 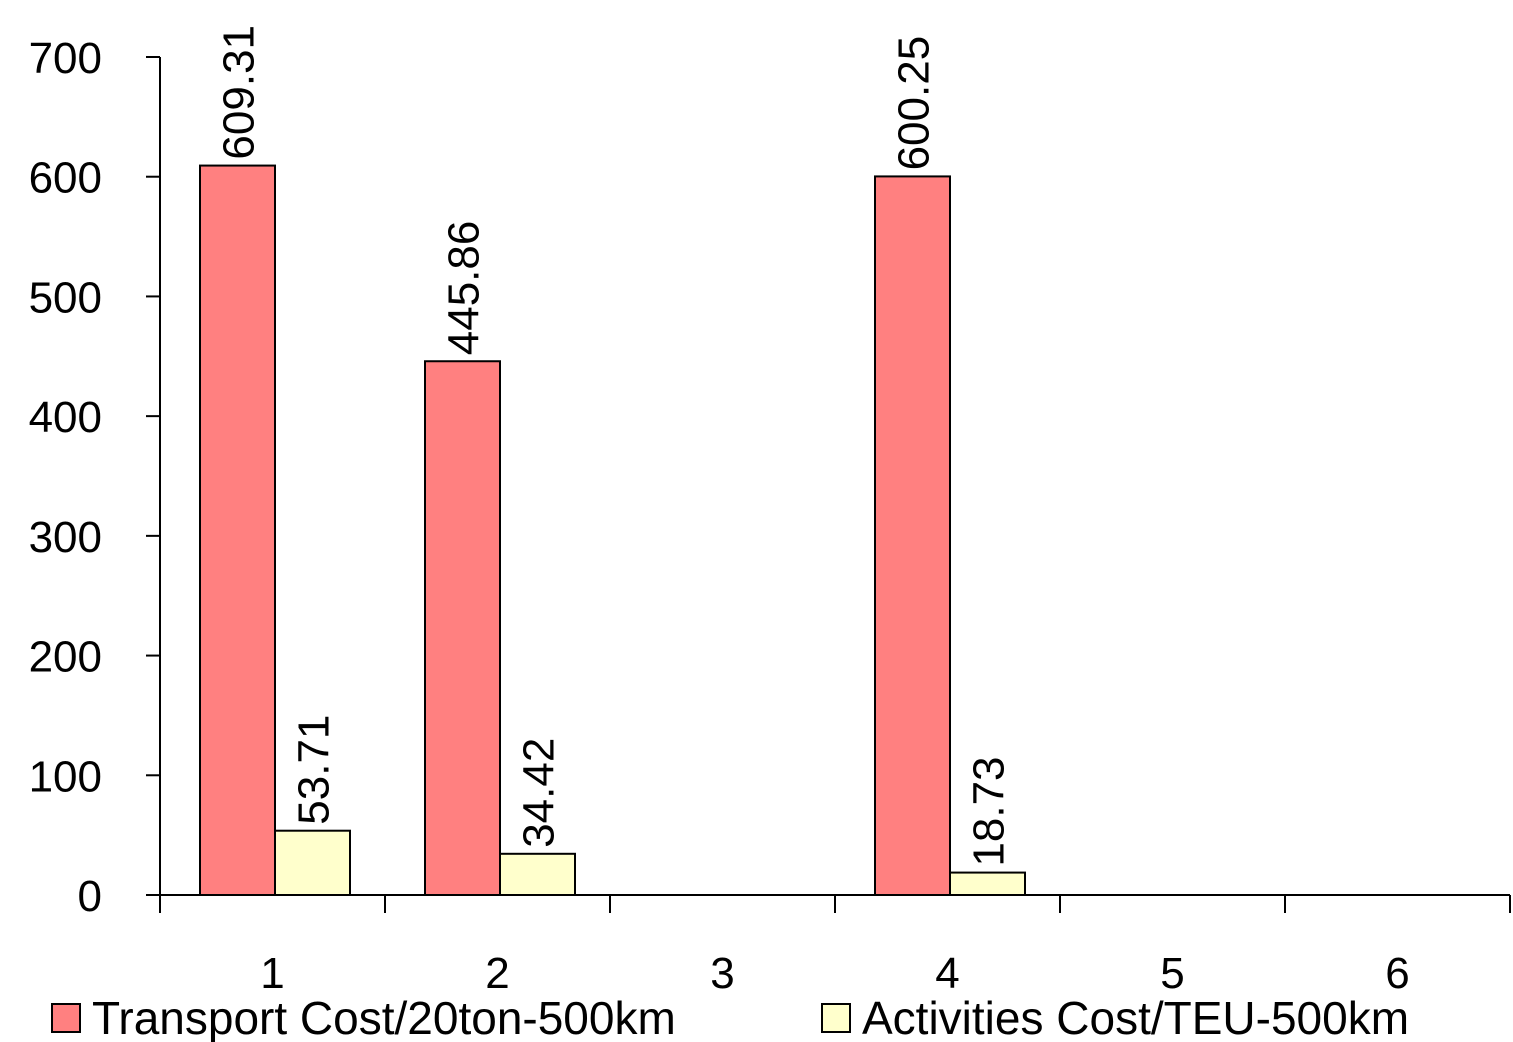 What do you see at coordinates (947, 973) in the screenshot?
I see `x-tick-label: 4` at bounding box center [947, 973].